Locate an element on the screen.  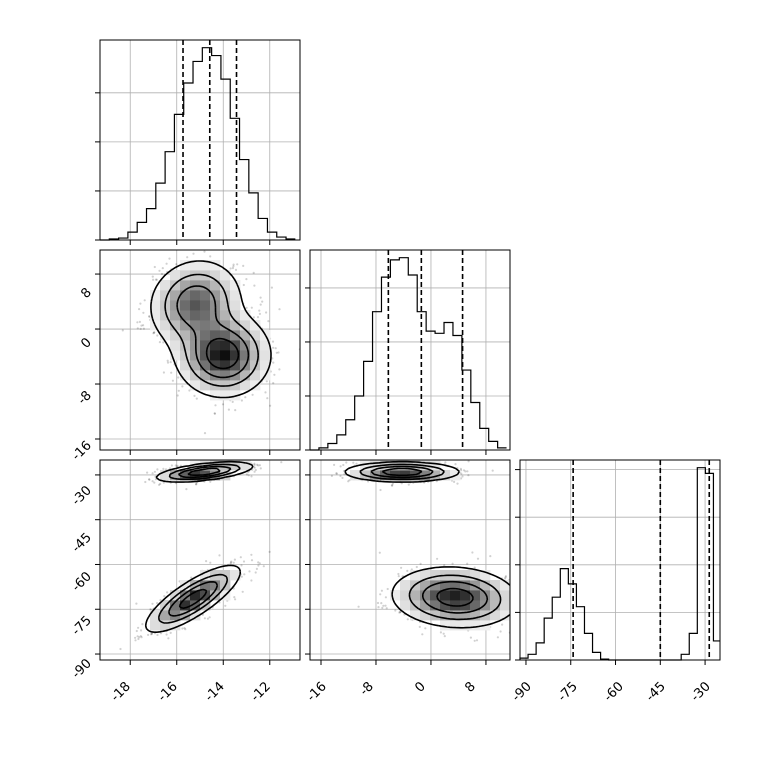
x-tick-label-param1-1: -16 is located at coordinates (168, 692).